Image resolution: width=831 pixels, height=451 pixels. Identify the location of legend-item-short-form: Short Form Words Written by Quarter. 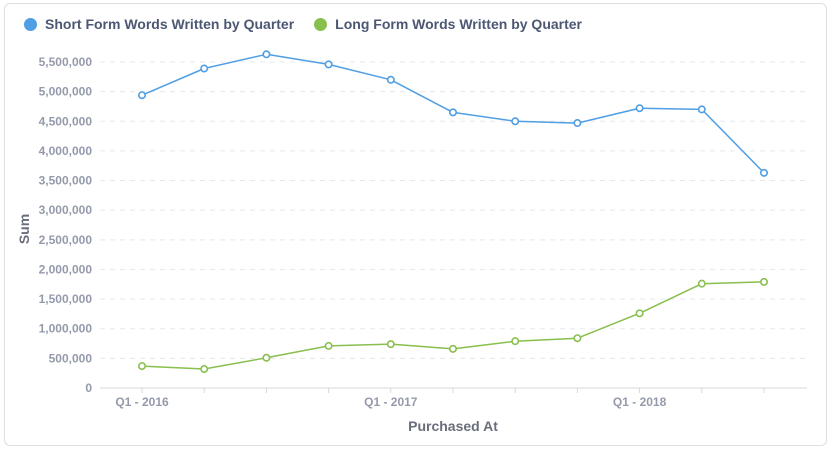
(159, 24).